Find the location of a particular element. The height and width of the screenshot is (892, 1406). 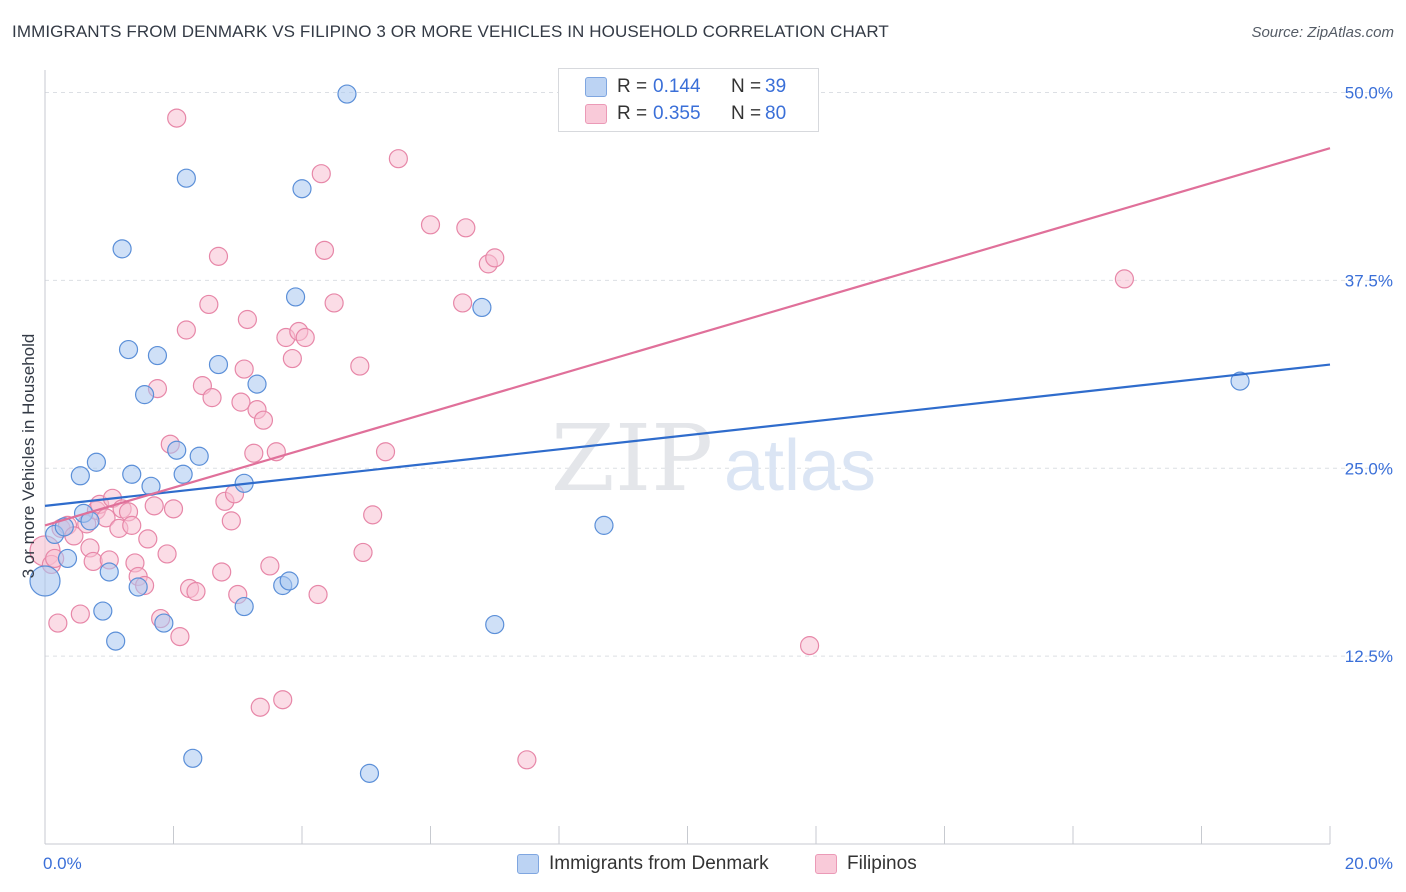

y-tick-label: 12.5% is located at coordinates (1369, 656).